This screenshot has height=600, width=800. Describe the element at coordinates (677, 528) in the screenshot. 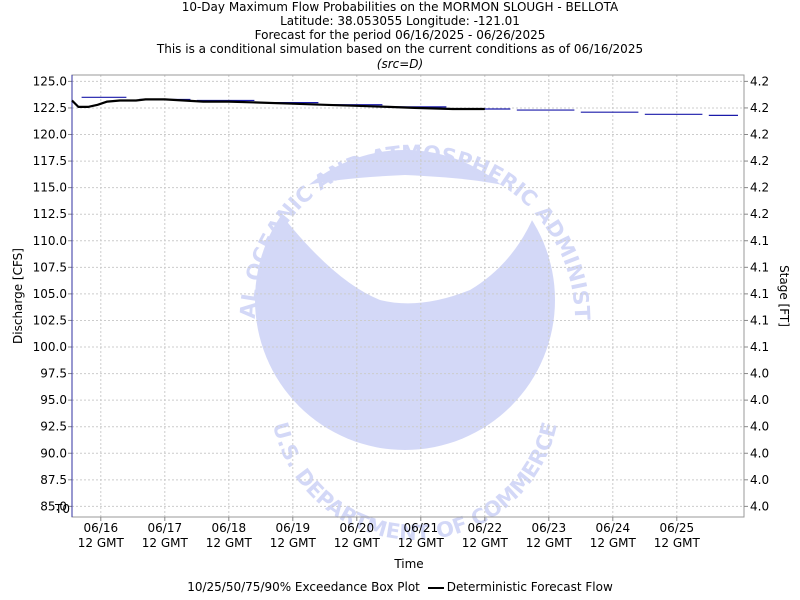

I see `x-tick-date-label: 06/25` at that location.